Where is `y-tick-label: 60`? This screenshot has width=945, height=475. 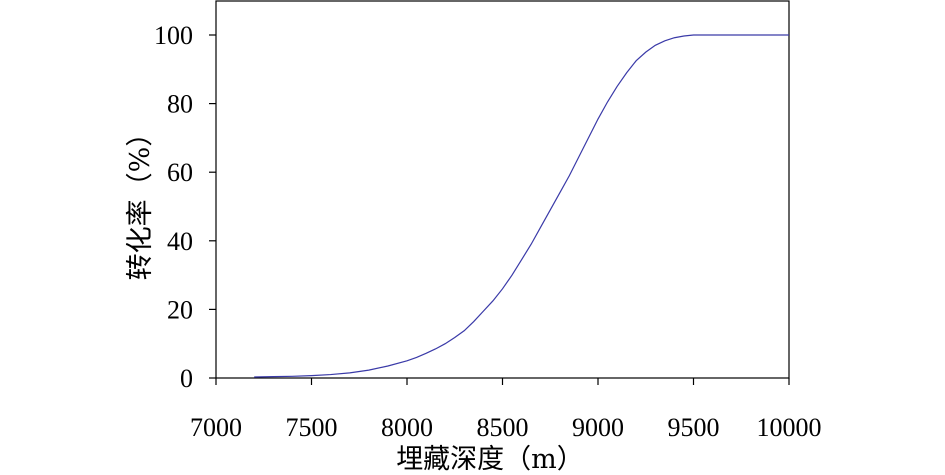 y-tick-label: 60 is located at coordinates (180, 172).